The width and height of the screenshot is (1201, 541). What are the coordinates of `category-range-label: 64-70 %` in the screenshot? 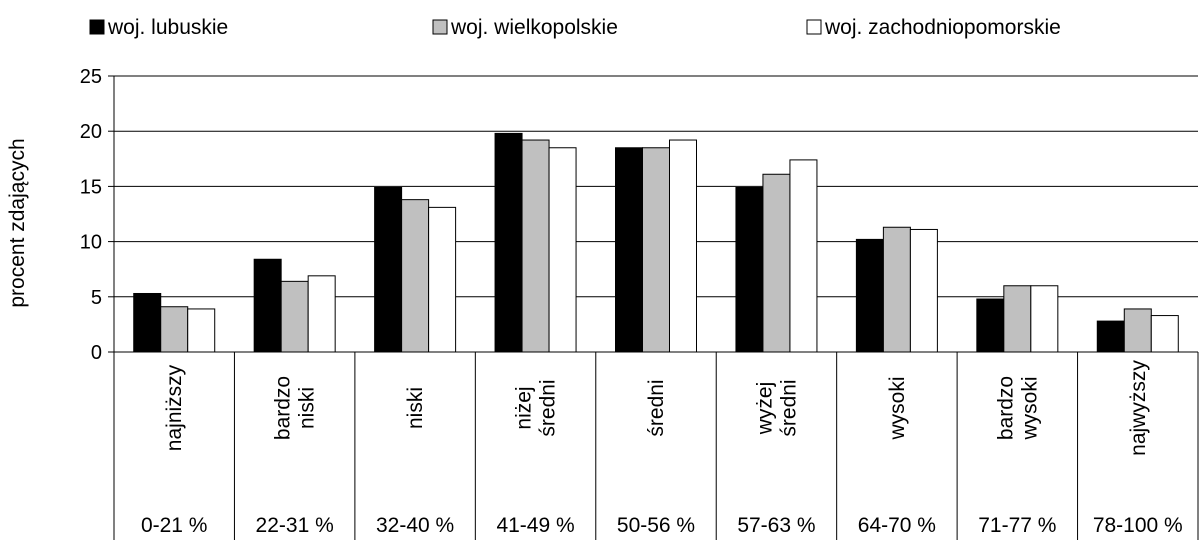 It's located at (897, 525).